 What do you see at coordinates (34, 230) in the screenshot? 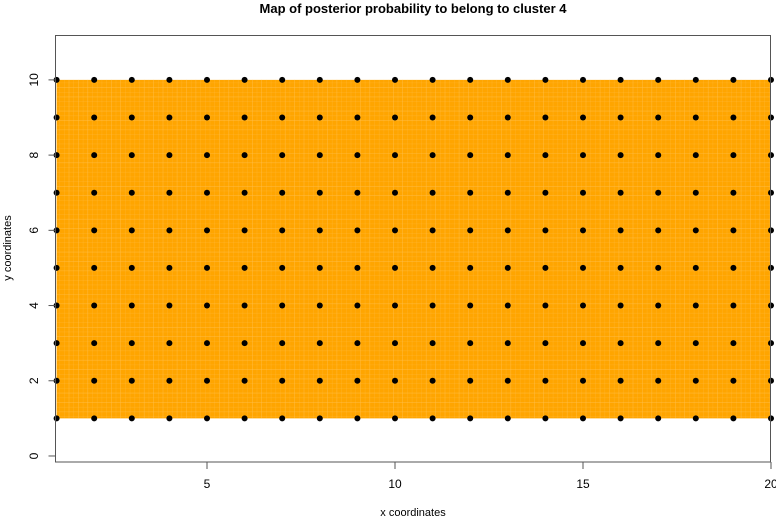
I see `y-tick-label: 6` at bounding box center [34, 230].